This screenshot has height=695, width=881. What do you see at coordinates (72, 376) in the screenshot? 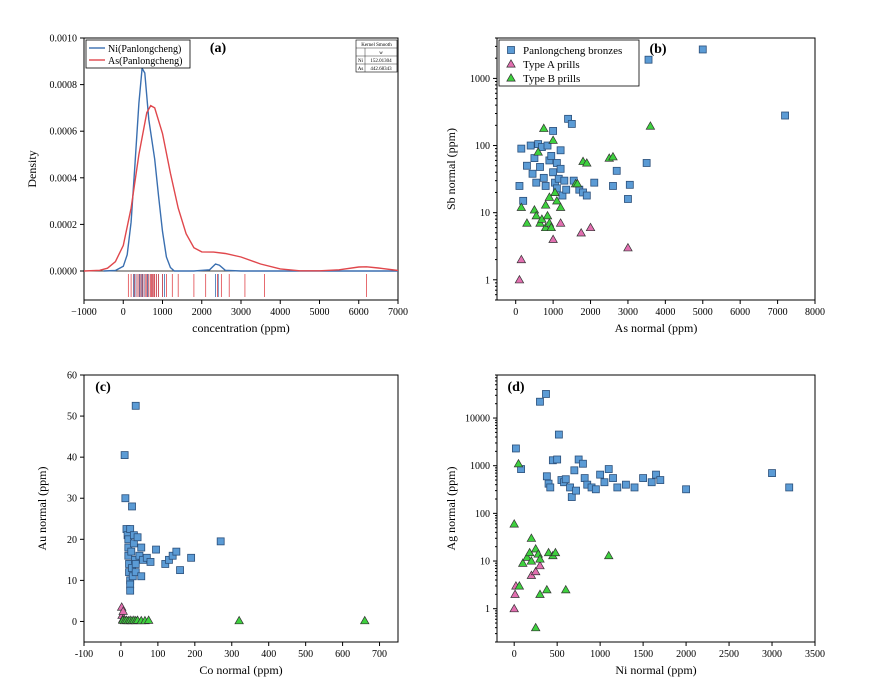
I see `y-tick-label-c: 60` at bounding box center [72, 376].